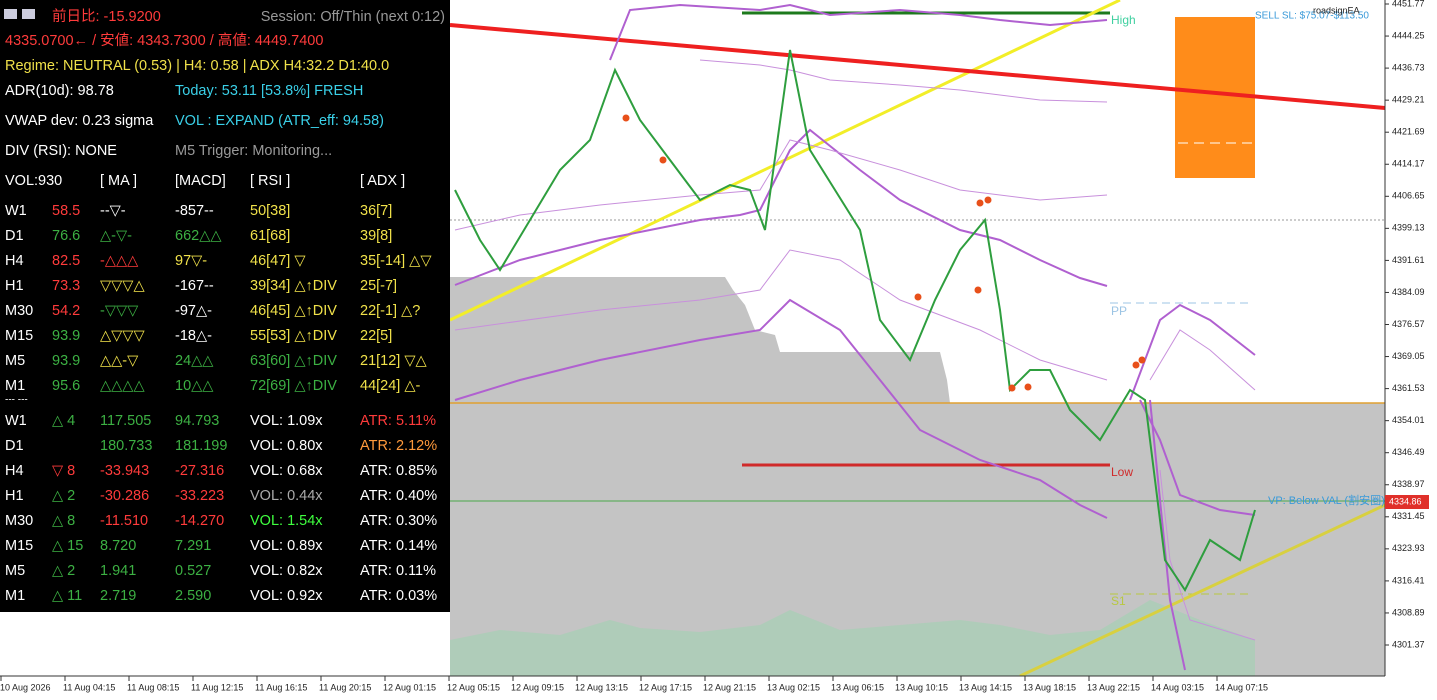 Image resolution: width=1437 pixels, height=700 pixels. Describe the element at coordinates (61, 151) in the screenshot. I see `div: DIV (RSI): NONE` at that location.